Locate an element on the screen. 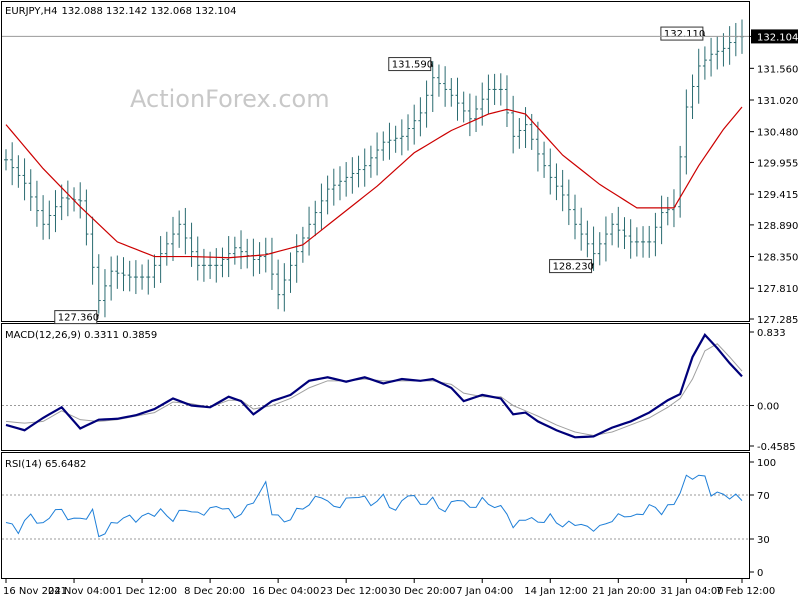 The image size is (800, 604). macd-tick-label: -0.4585 is located at coordinates (776, 447).